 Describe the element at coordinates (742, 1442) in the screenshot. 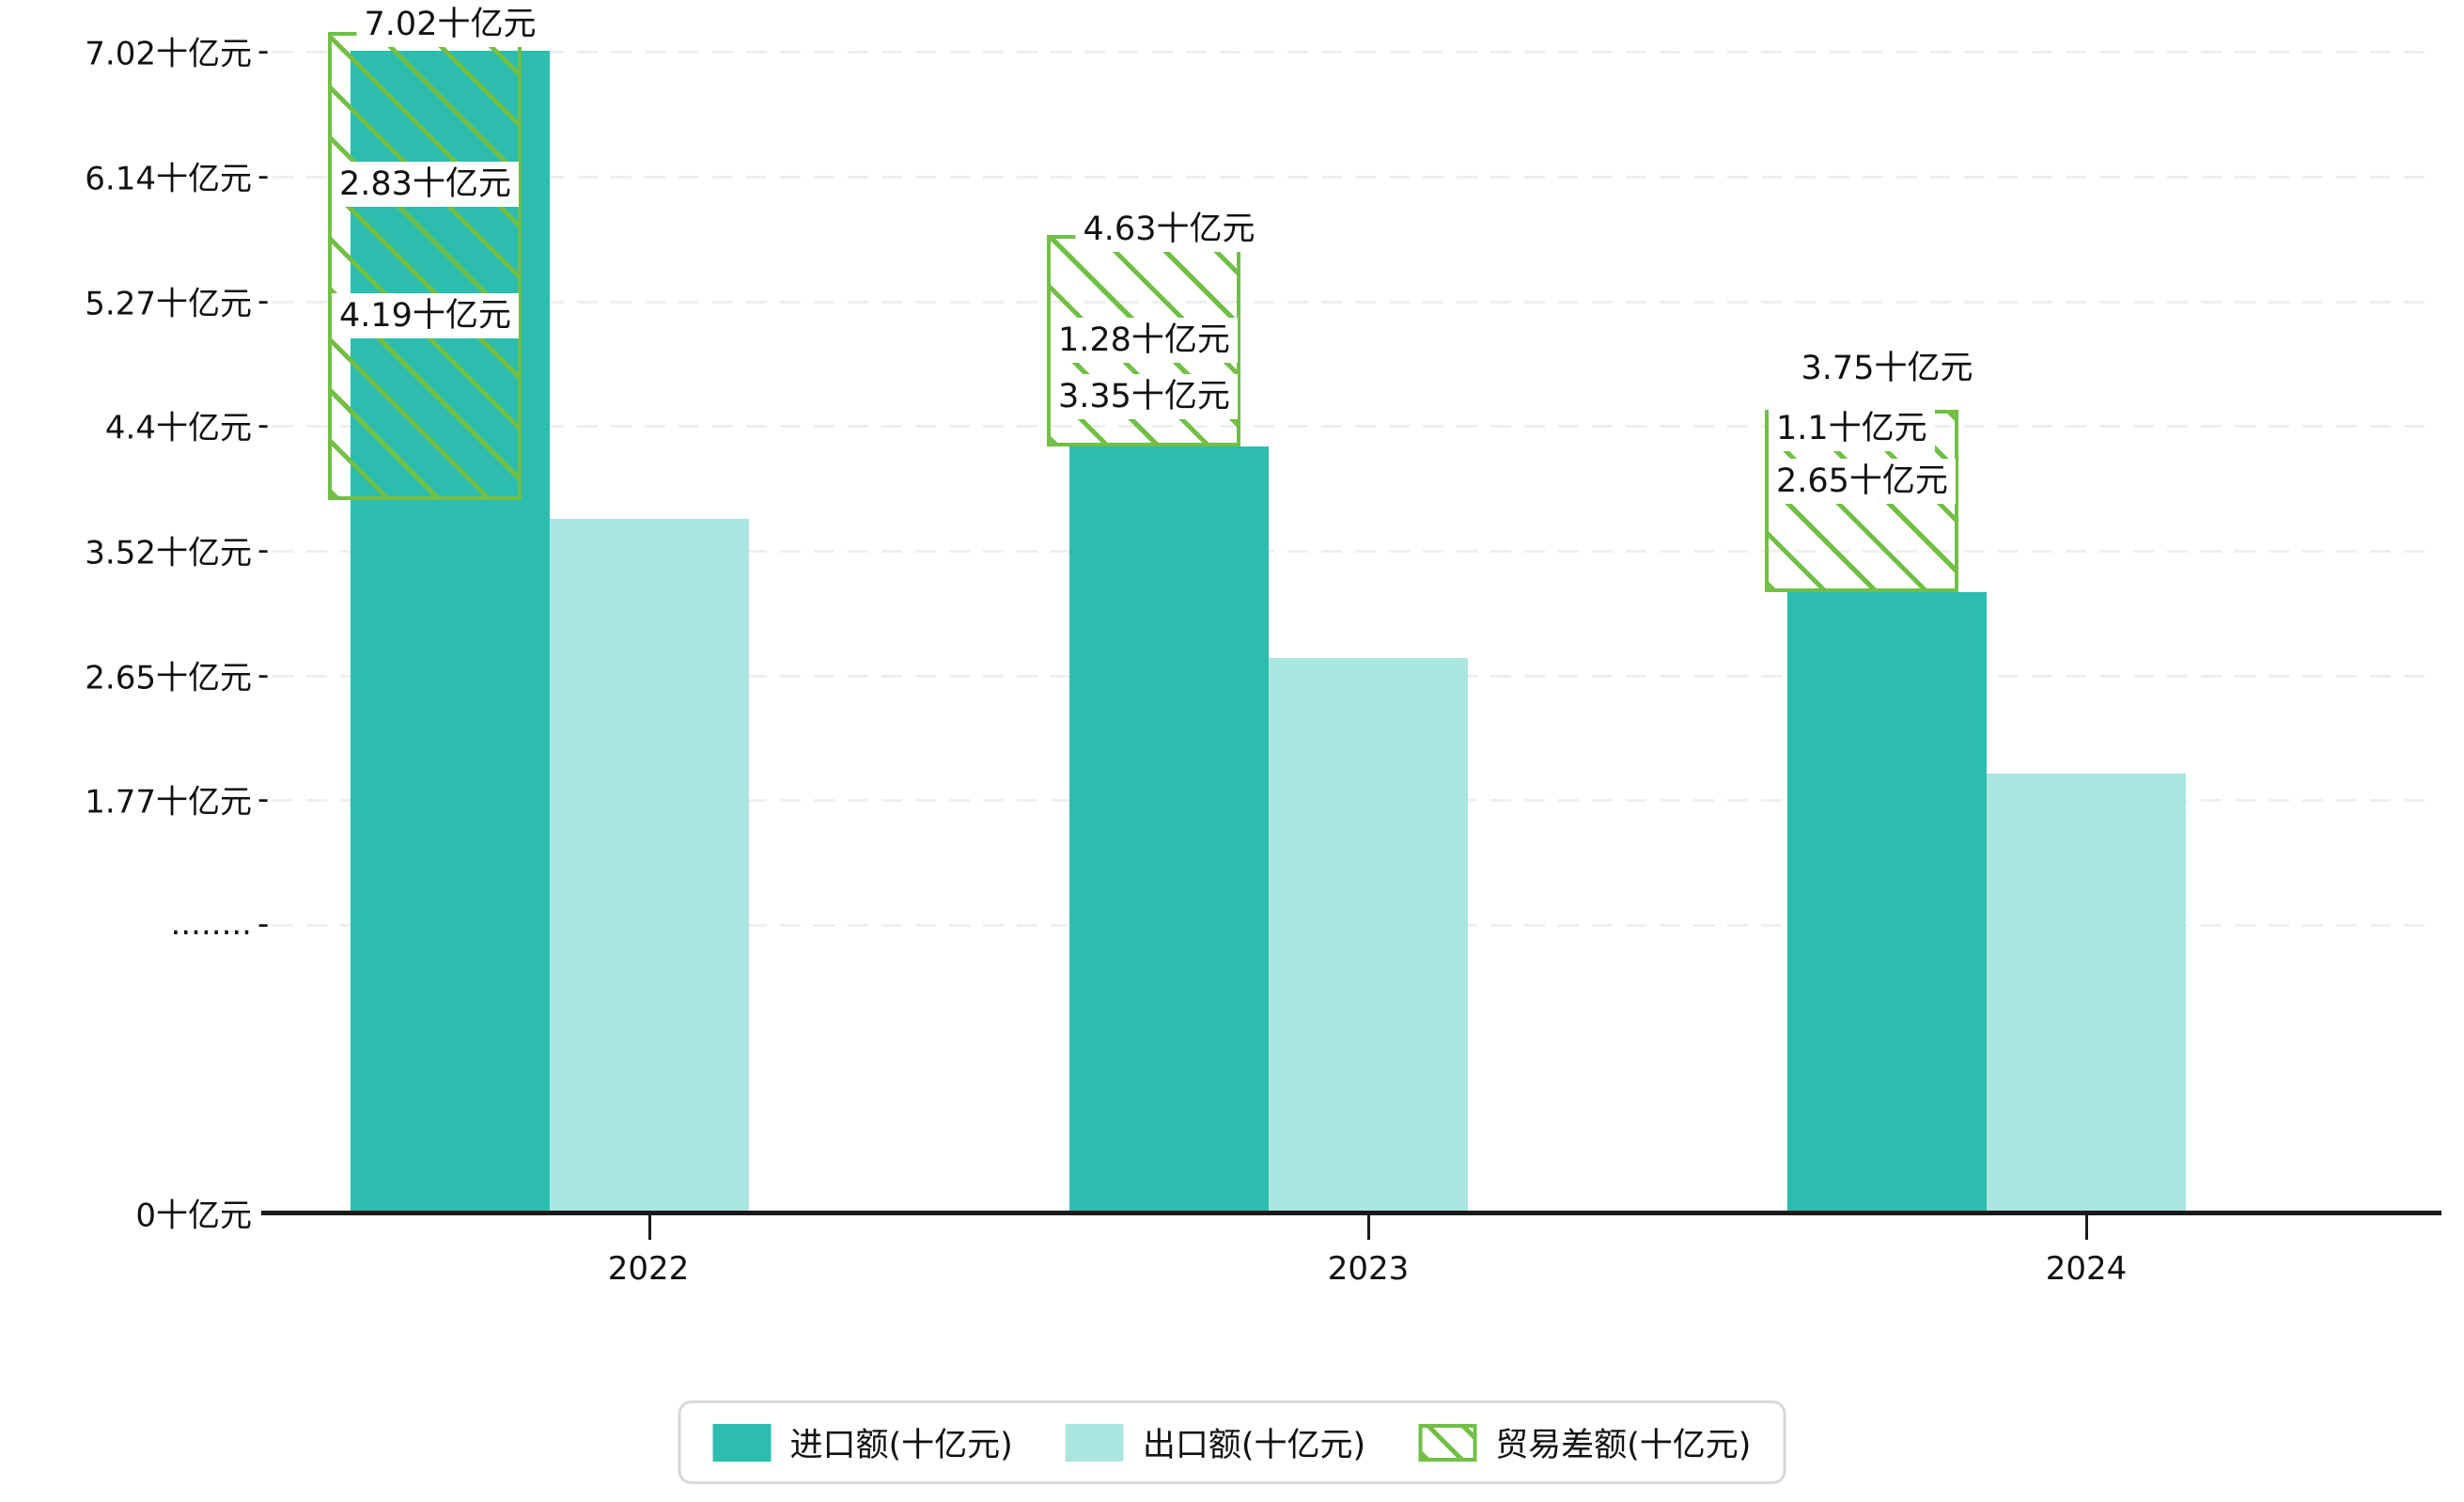

I see `legend-swatch-import-icon` at that location.